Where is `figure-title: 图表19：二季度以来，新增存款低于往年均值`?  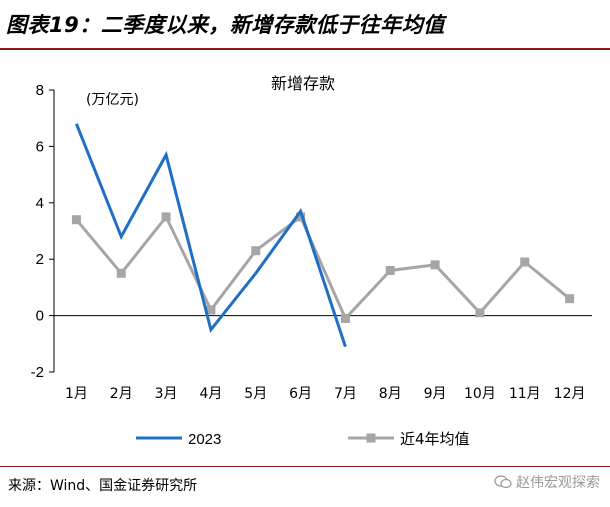 figure-title: 图表19：二季度以来，新增存款低于往年均值 is located at coordinates (225, 25).